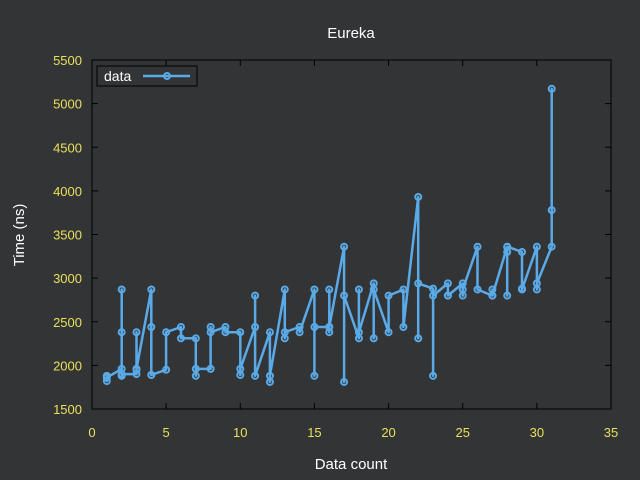 This screenshot has height=480, width=640. I want to click on x-tick-label: 0, so click(91, 432).